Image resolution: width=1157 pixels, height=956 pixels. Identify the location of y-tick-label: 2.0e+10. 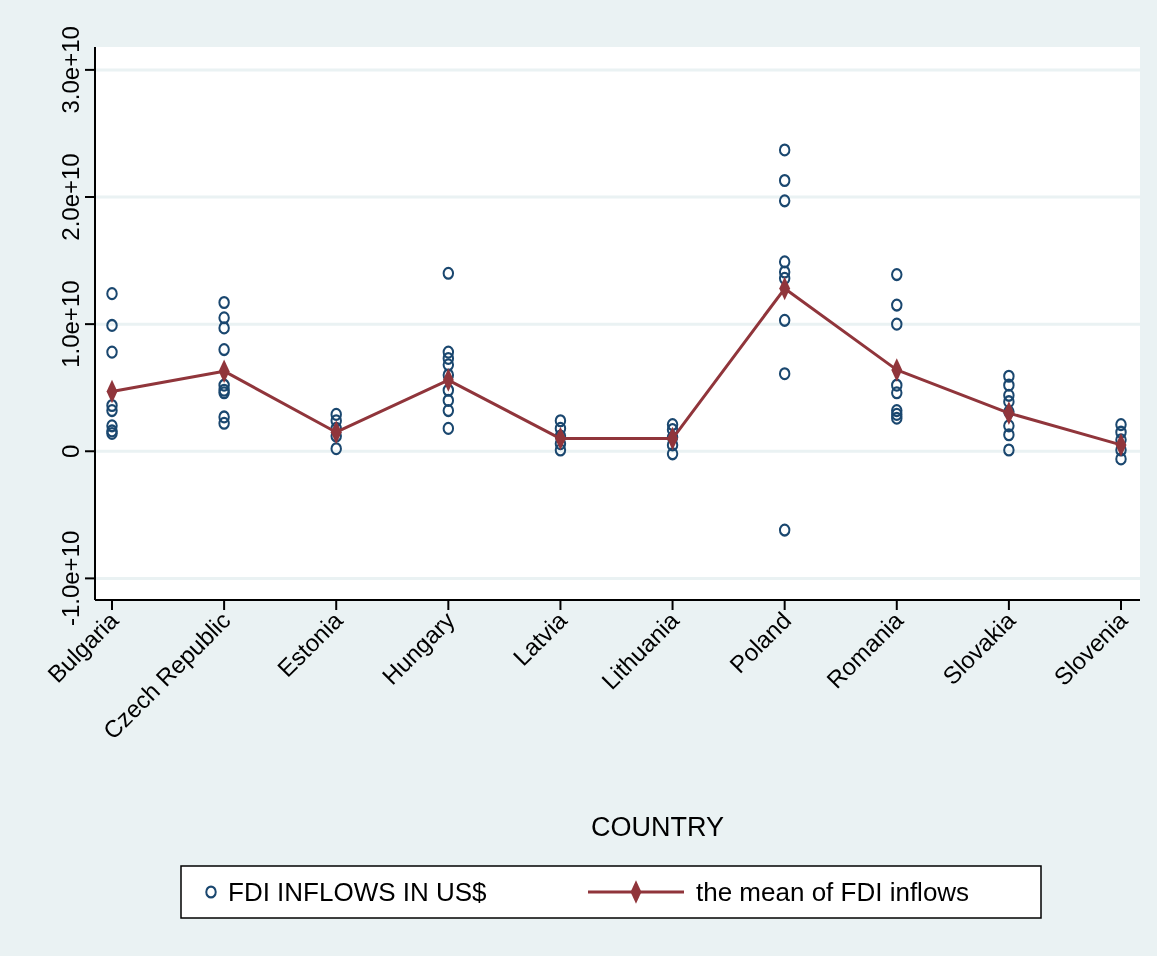
(70, 197).